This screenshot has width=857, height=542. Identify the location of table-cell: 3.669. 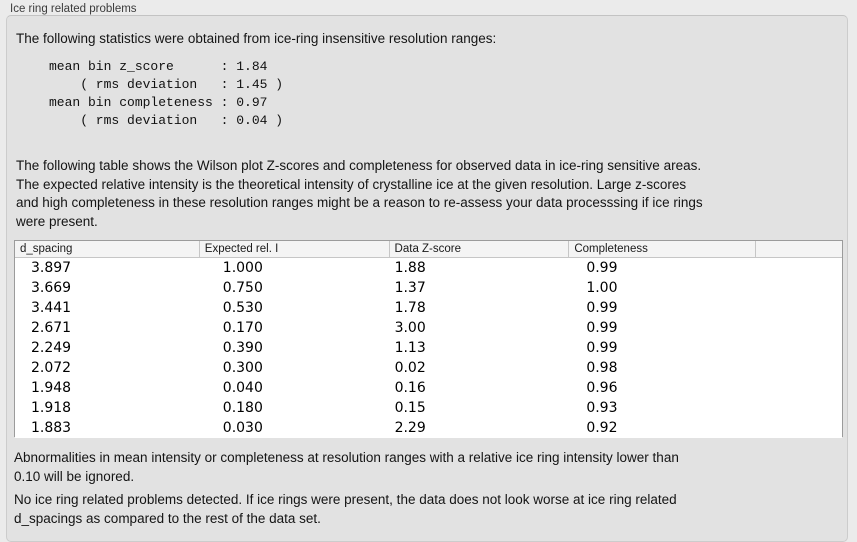
(51, 288).